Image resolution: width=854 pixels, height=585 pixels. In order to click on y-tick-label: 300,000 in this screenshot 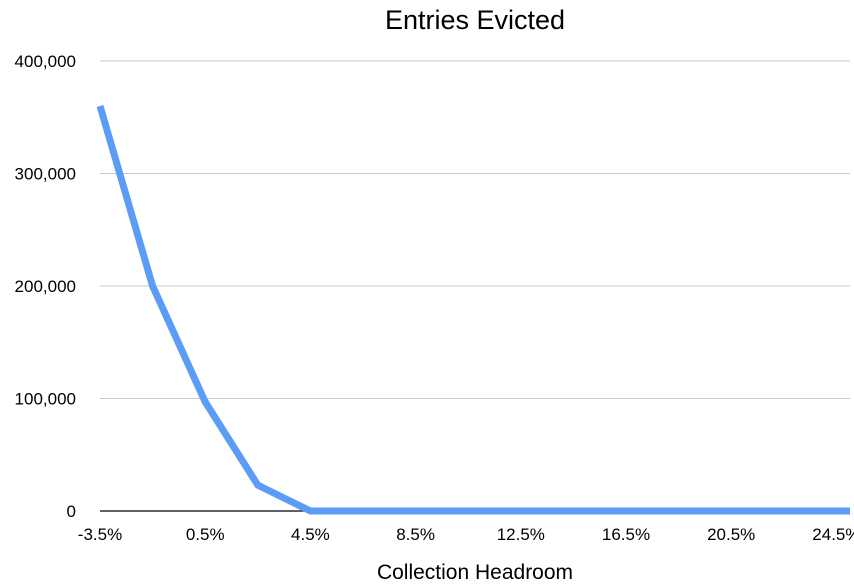, I will do `click(45, 174)`.